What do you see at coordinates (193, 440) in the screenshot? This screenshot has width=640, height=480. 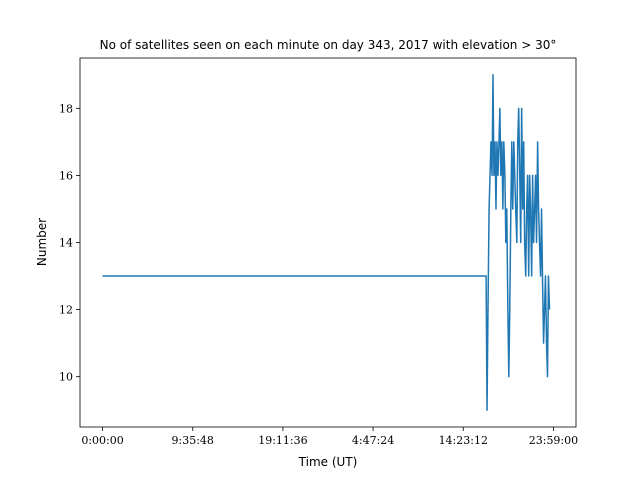 I see `x-tick-label: 9:35:48` at bounding box center [193, 440].